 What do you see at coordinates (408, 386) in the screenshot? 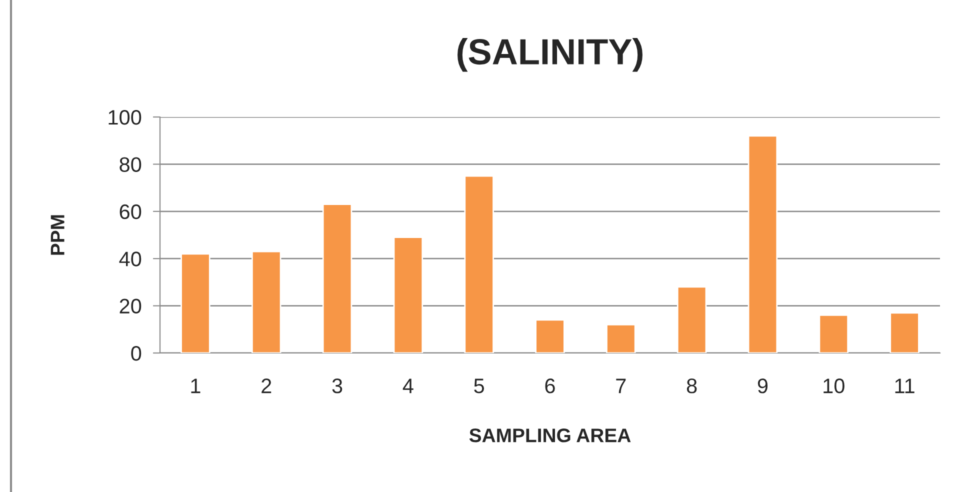
I see `x-tick-label: 4` at bounding box center [408, 386].